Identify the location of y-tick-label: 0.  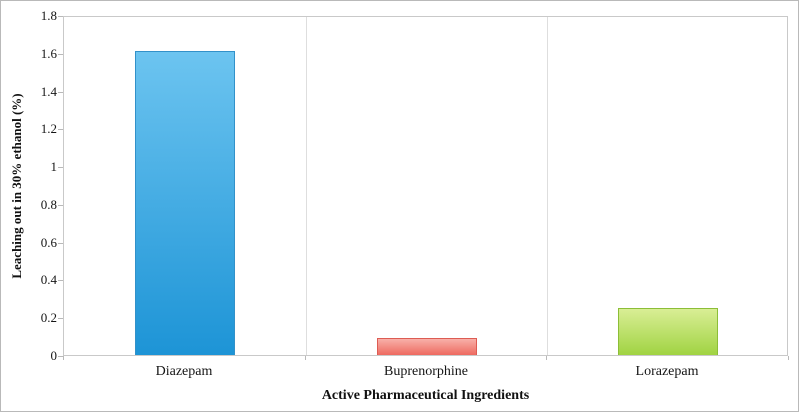
(54, 355).